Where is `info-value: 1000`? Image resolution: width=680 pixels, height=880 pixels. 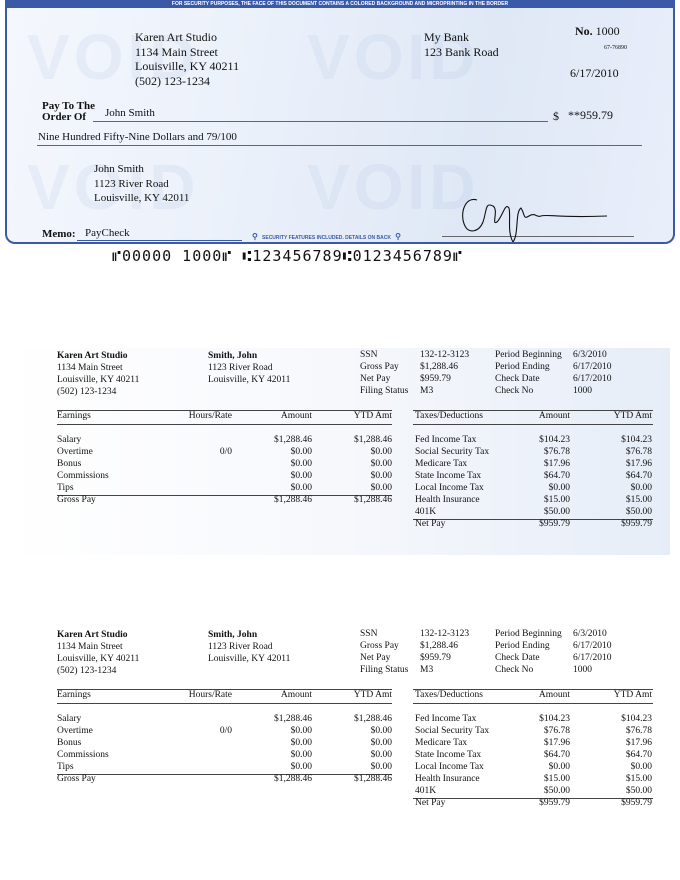
info-value: 1000 is located at coordinates (582, 391).